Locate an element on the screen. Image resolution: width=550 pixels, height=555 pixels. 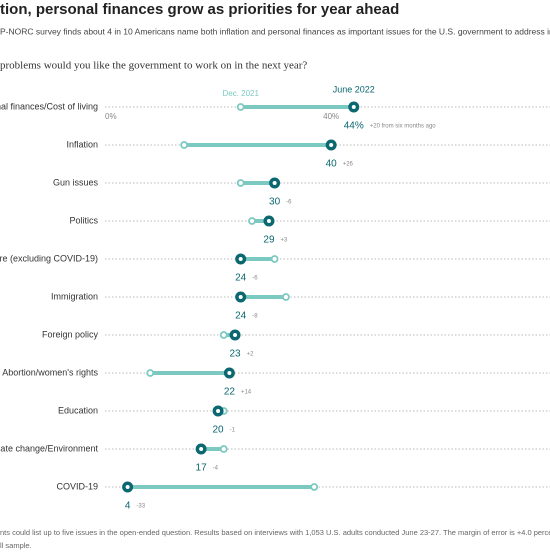
category-label: sonal finances/Cost of living is located at coordinates (49, 106).